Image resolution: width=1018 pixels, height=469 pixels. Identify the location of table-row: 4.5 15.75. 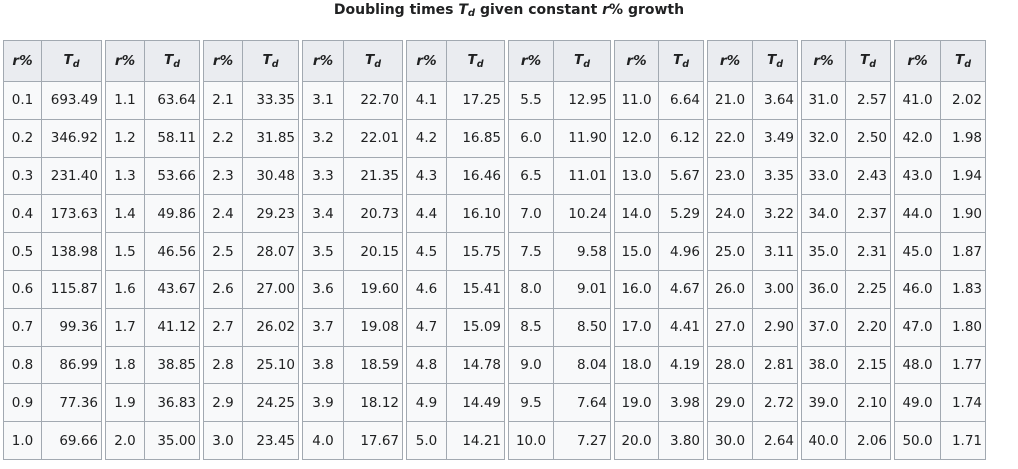
(455, 251).